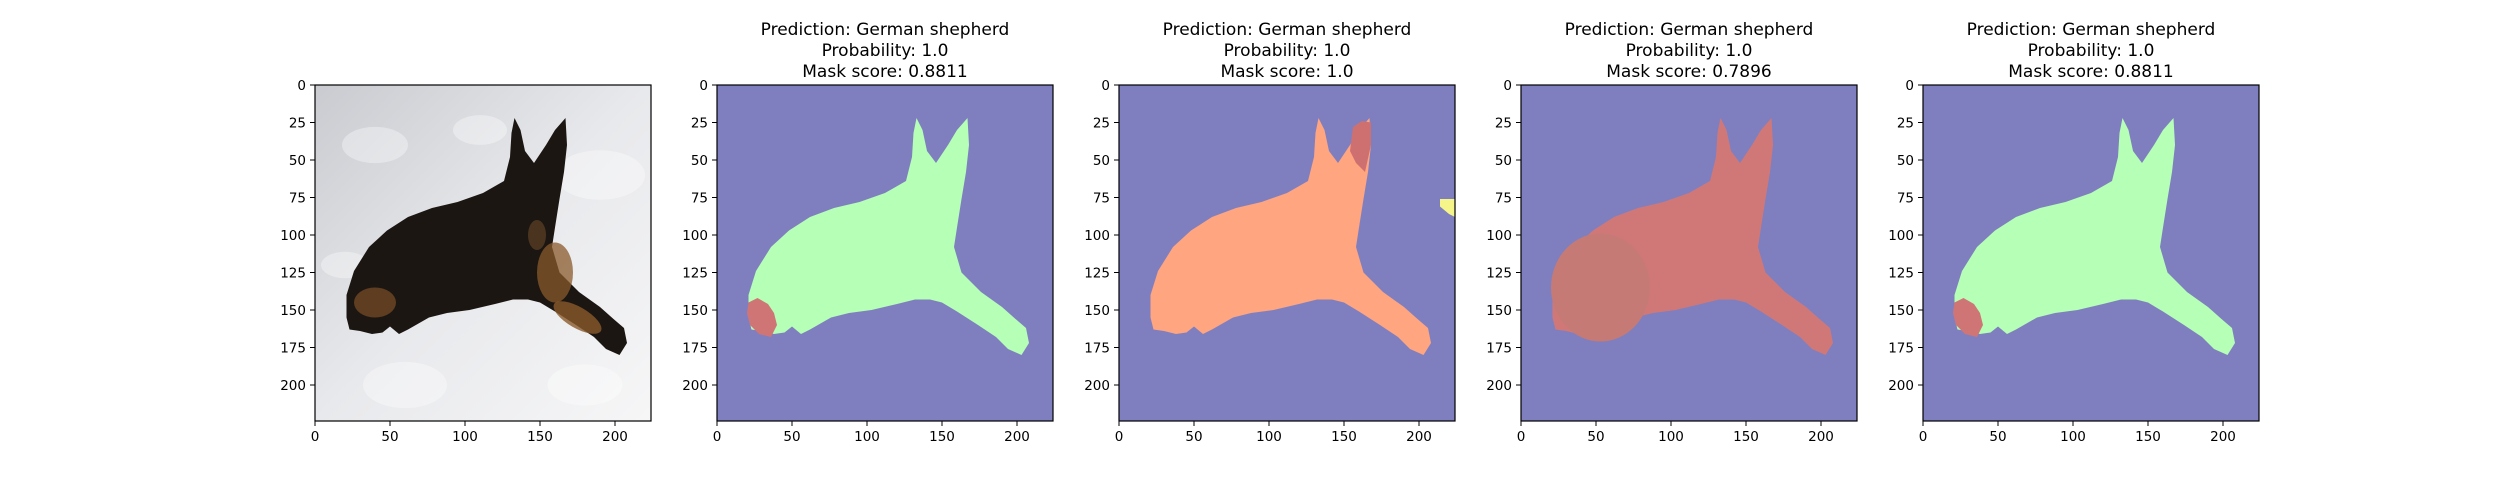 This screenshot has width=2500, height=500. I want to click on panel-1: 0 50 100 150 200 0 25 50 75 100 125 150 175 200, so click(466, 261).